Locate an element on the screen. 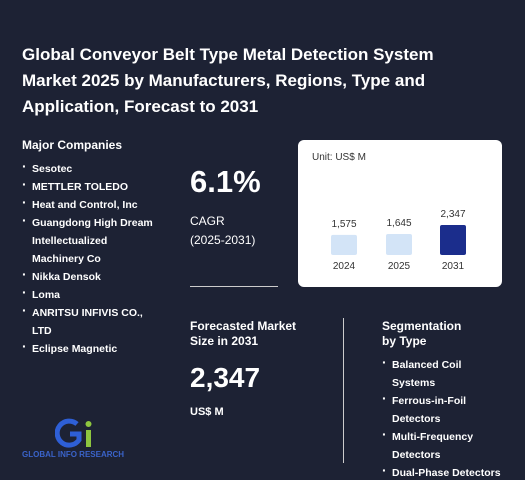 The image size is (525, 480). companies-heading: Major Companies is located at coordinates (72, 145).